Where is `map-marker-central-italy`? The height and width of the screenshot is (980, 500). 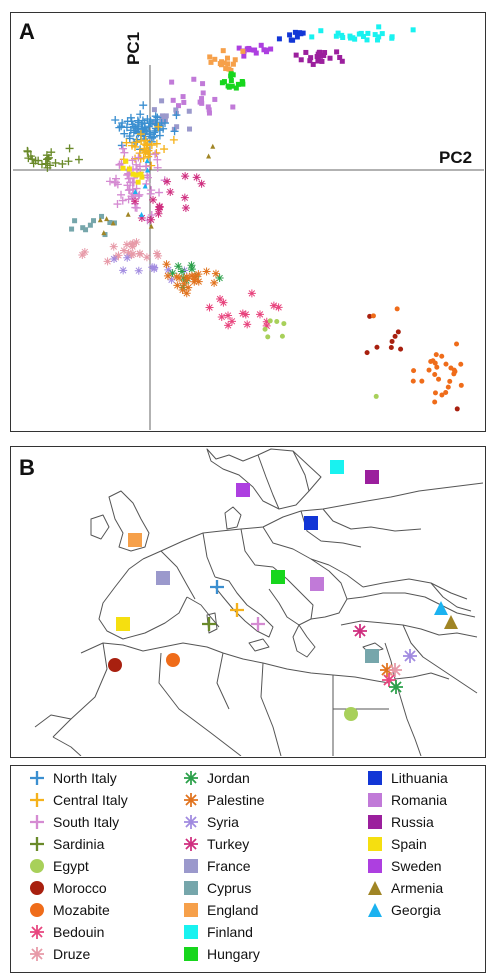
map-marker-central-italy is located at coordinates (237, 610).